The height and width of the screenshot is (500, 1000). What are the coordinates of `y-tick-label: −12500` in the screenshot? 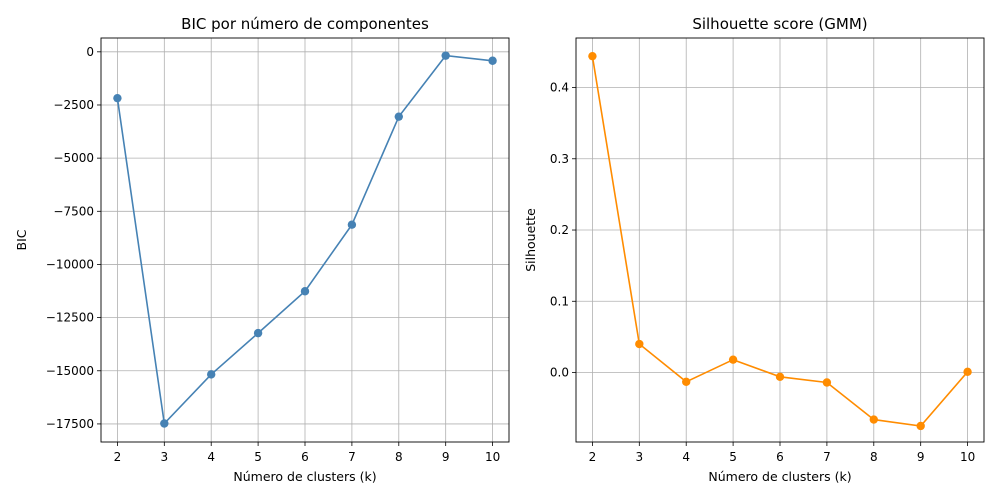 It's located at (70, 318).